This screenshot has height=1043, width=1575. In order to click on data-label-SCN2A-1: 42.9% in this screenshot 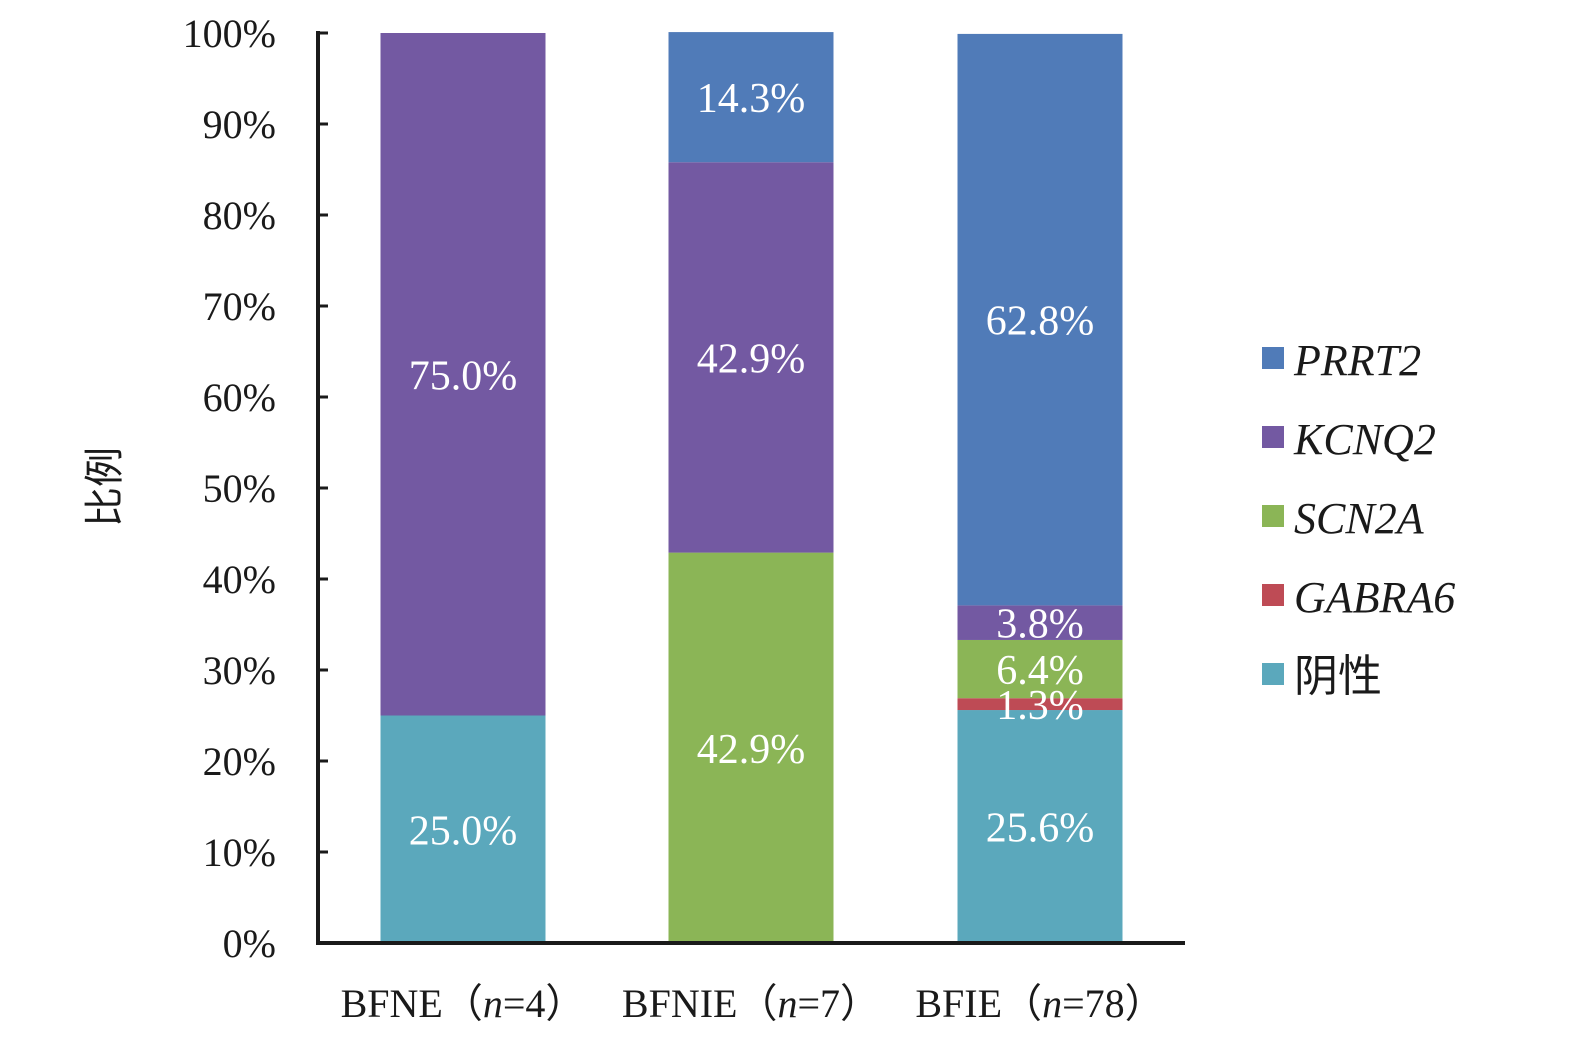, I will do `click(751, 750)`.